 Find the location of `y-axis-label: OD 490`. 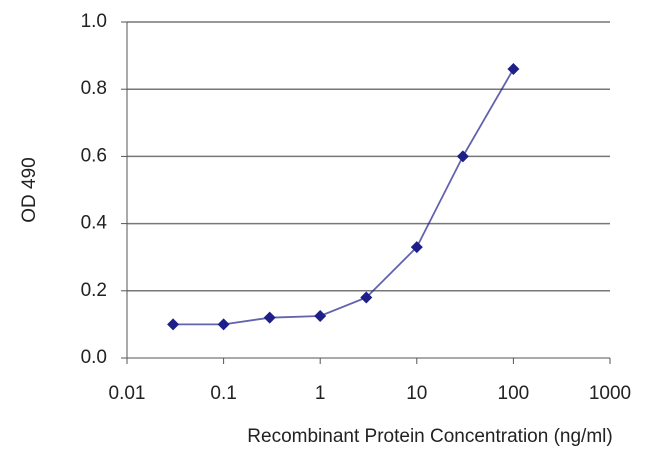

y-axis-label: OD 490 is located at coordinates (29, 189).